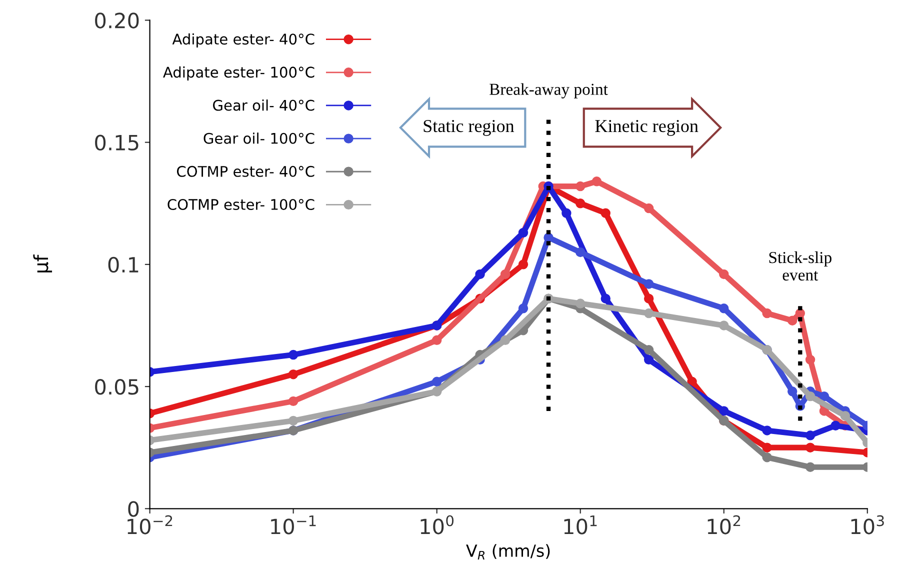 Image resolution: width=897 pixels, height=578 pixels. What do you see at coordinates (245, 171) in the screenshot?
I see `legend-label: COTMP ester- 40°C` at bounding box center [245, 171].